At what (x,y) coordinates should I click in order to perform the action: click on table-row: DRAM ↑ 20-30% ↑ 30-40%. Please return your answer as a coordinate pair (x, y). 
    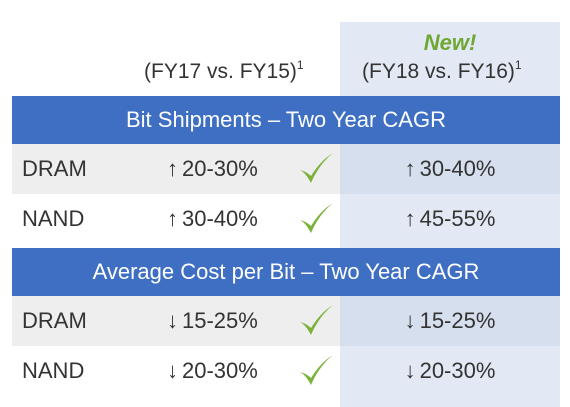
    Looking at the image, I should click on (286, 169).